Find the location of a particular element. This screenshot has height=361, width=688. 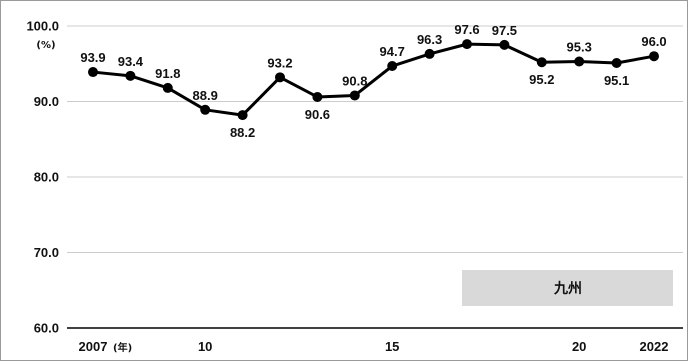

x-axis-unit: (年) is located at coordinates (122, 347).